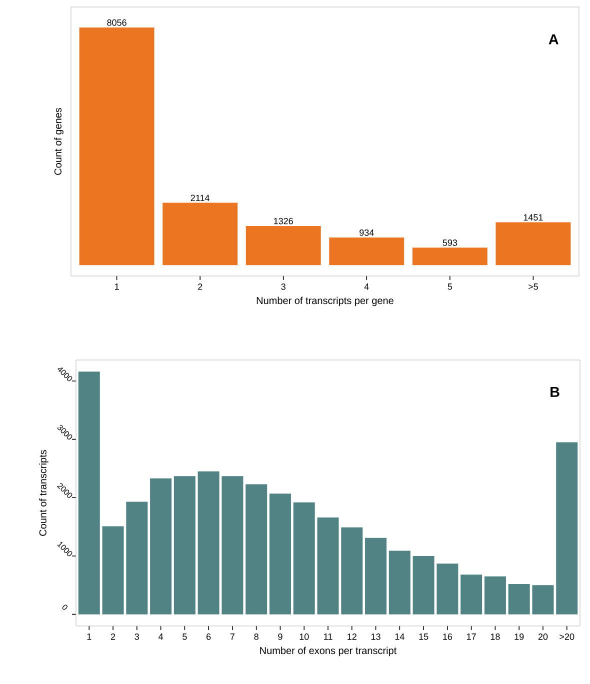  I want to click on annotation: A, so click(553, 39).